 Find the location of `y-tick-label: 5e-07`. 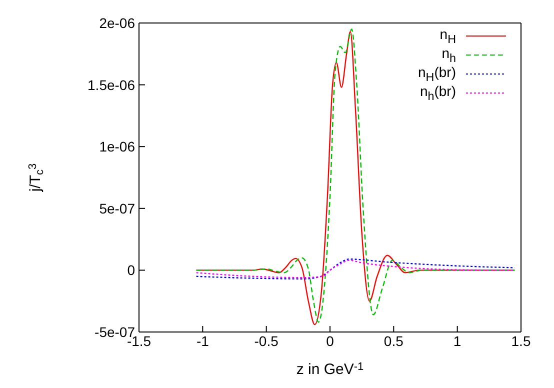

y-tick-label: 5e-07 is located at coordinates (117, 208).